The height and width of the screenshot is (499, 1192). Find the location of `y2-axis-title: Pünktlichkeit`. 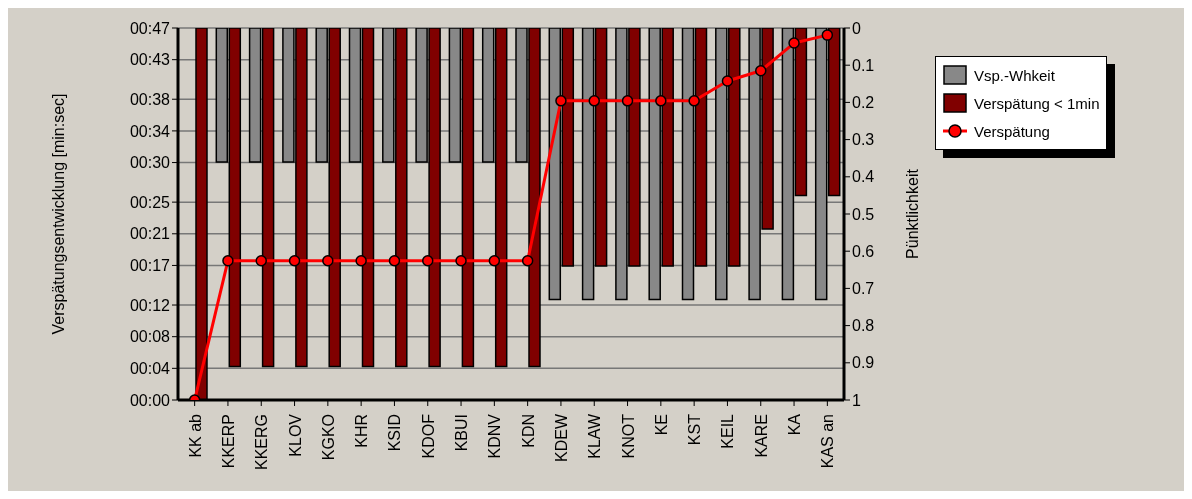

y2-axis-title: Pünktlichkeit is located at coordinates (912, 213).